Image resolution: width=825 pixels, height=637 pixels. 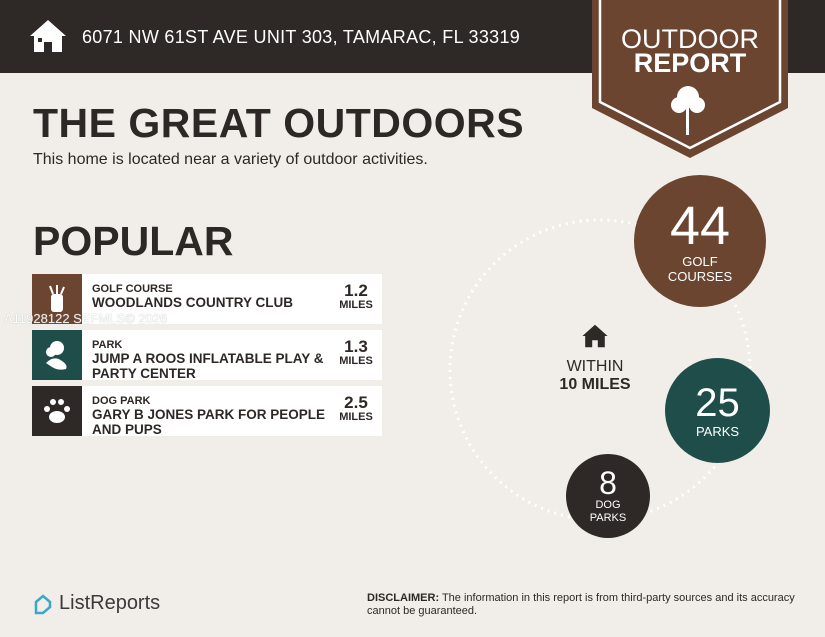 I want to click on within-line1: WITHIN, so click(x=595, y=366).